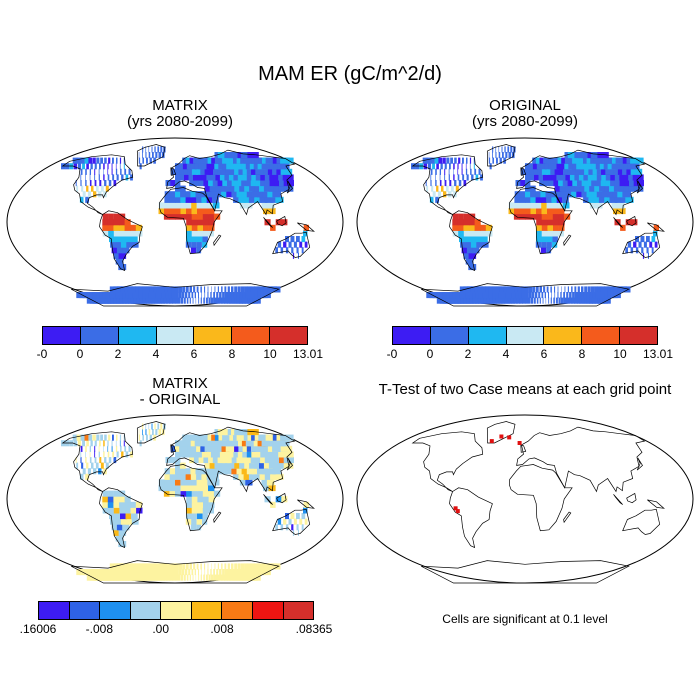 Image resolution: width=700 pixels, height=700 pixels. Describe the element at coordinates (176, 630) in the screenshot. I see `colorbar-difference-labels: .16006 -.008 .00 .008 .08365` at that location.